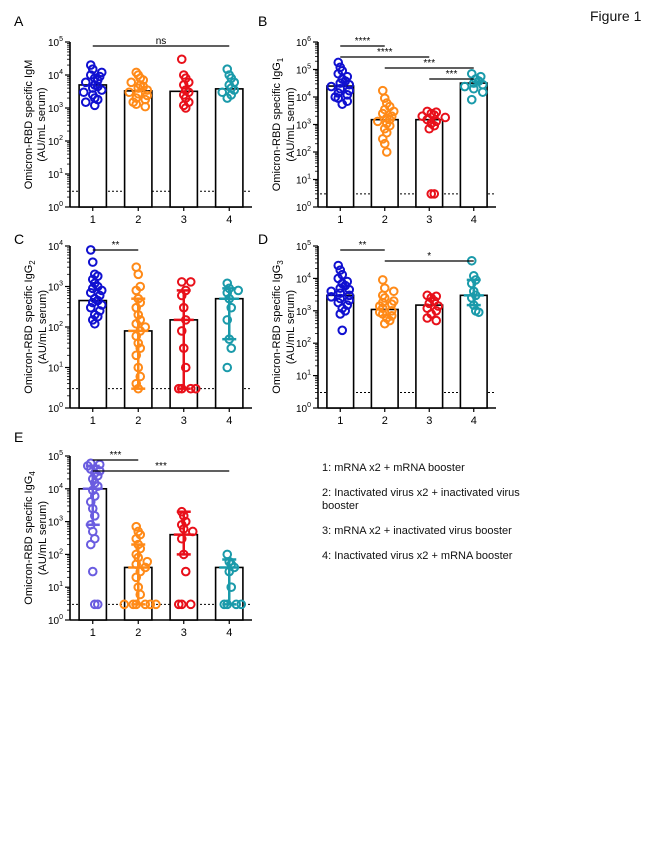  What do you see at coordinates (19, 239) in the screenshot?
I see `panel-label: C` at bounding box center [19, 239].